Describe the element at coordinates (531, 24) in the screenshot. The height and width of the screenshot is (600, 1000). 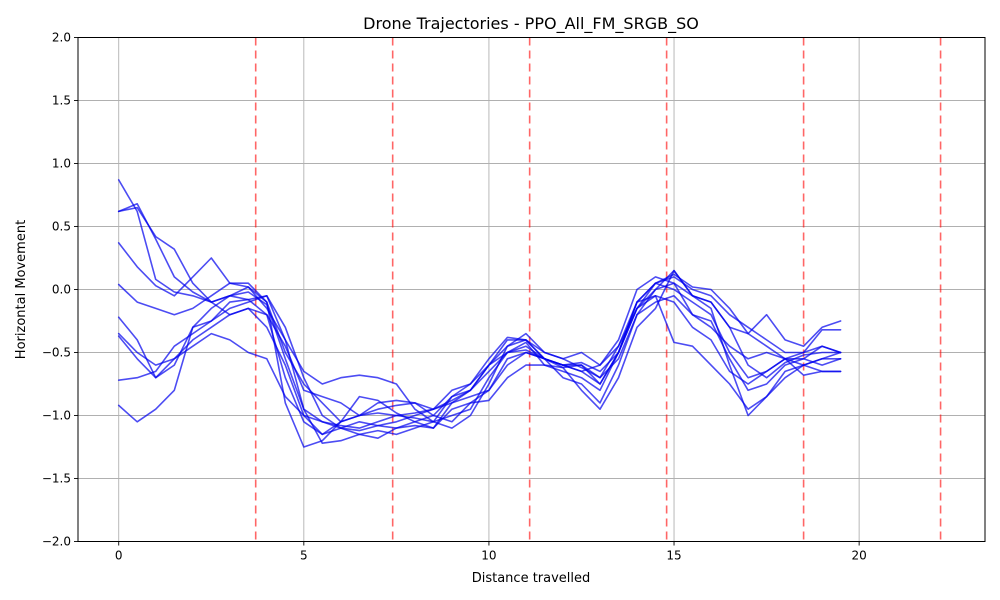
I see `chart-title: Drone Trajectories - PPO_All_FM_SRGB_SO` at that location.